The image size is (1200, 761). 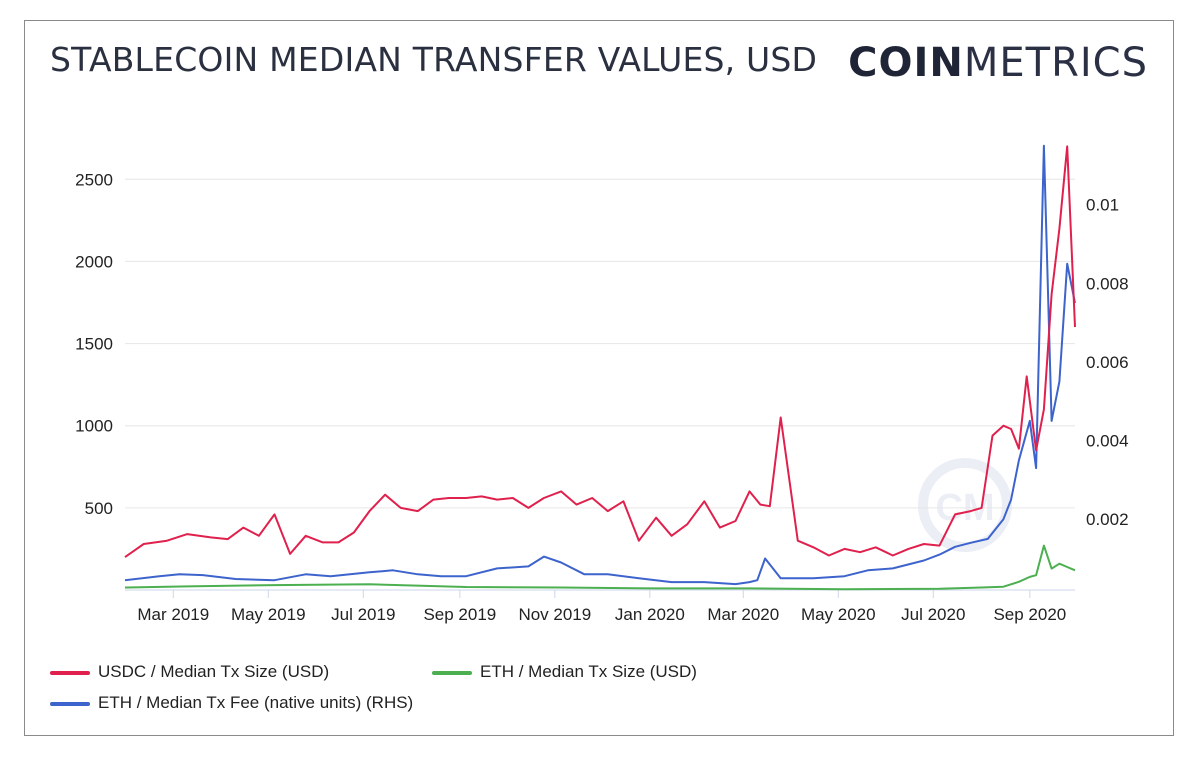 What do you see at coordinates (588, 671) in the screenshot?
I see `legend-label-eth-size: ETH / Median Tx Size (USD)` at bounding box center [588, 671].